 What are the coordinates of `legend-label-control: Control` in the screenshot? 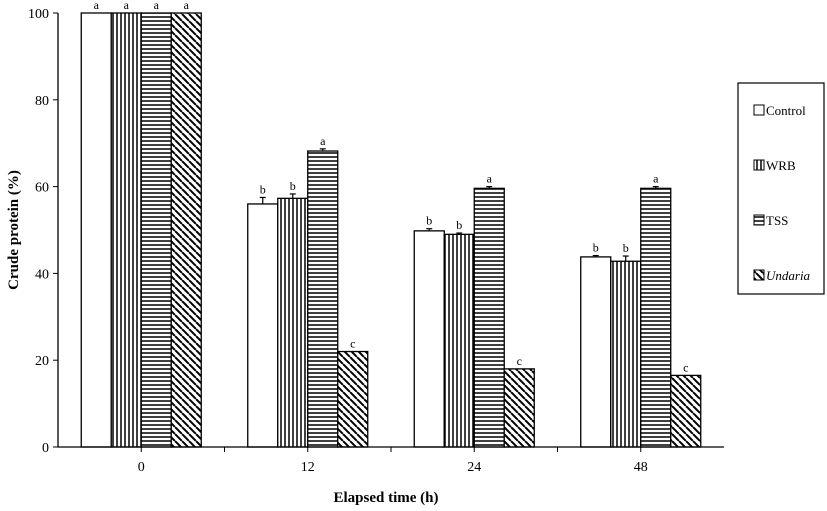 It's located at (786, 110).